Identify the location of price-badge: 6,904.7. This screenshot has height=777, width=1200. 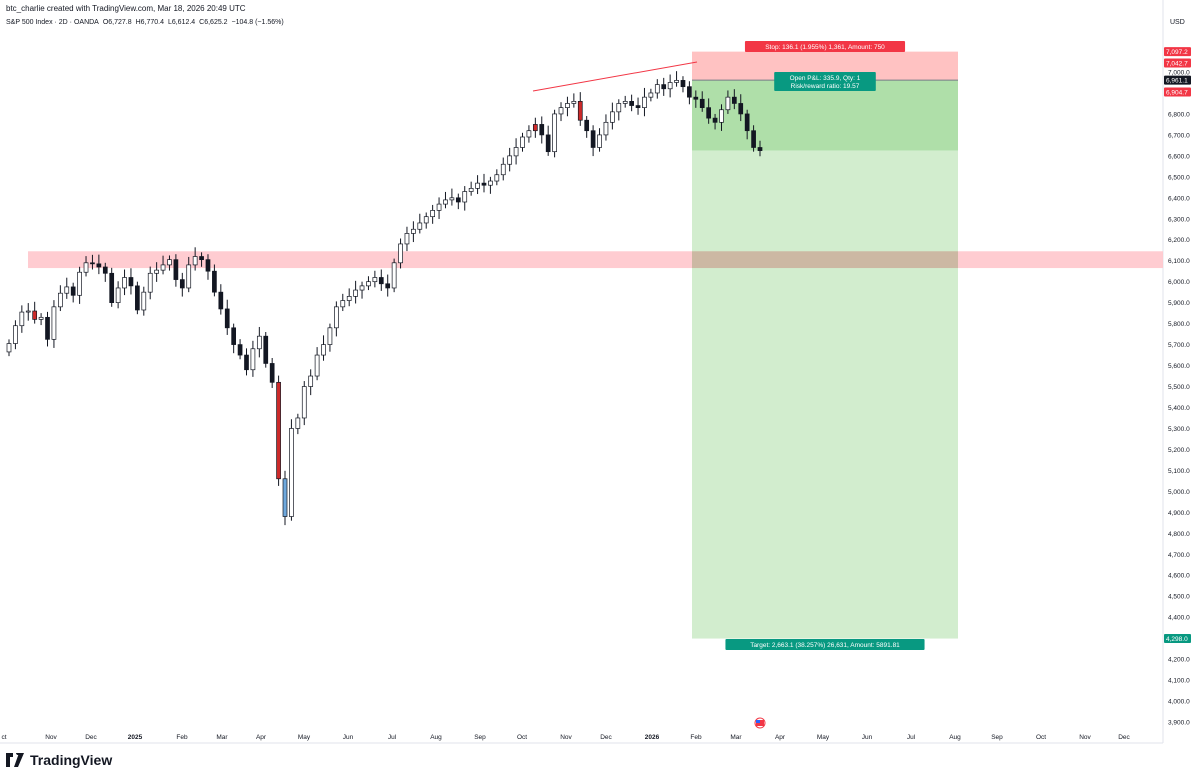
(1177, 92).